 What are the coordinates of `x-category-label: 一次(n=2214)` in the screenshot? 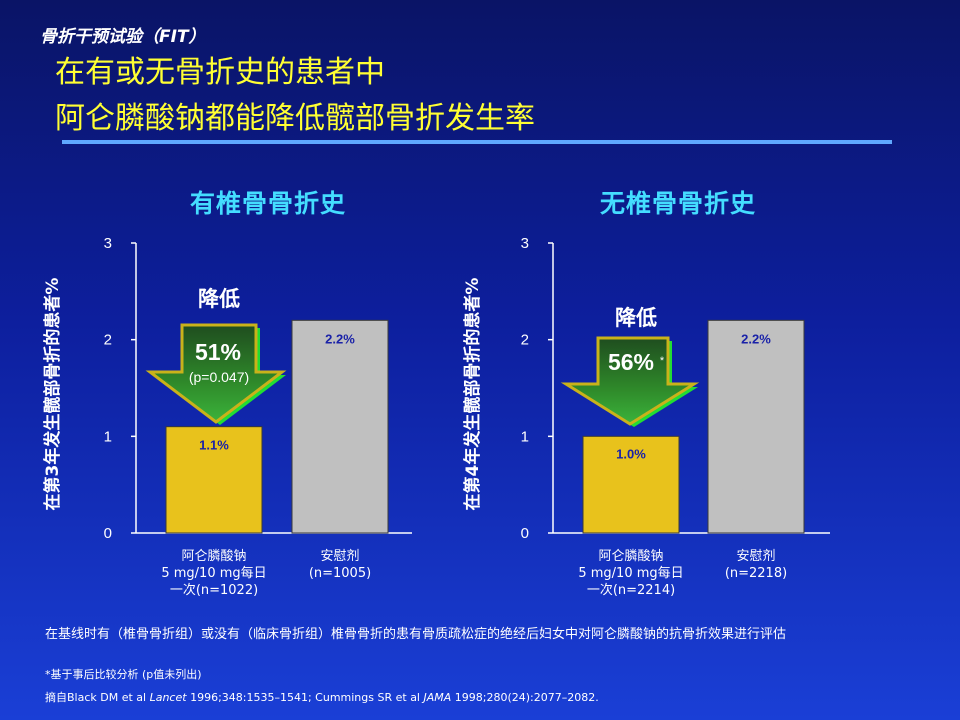 It's located at (631, 590).